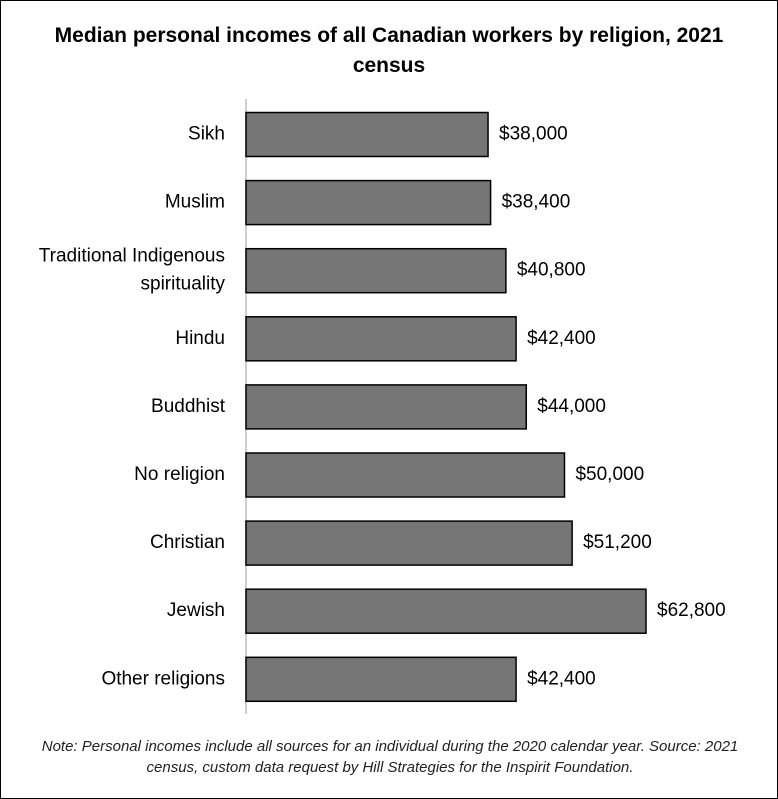 This screenshot has height=799, width=778. I want to click on data-label: $44,000, so click(571, 406).